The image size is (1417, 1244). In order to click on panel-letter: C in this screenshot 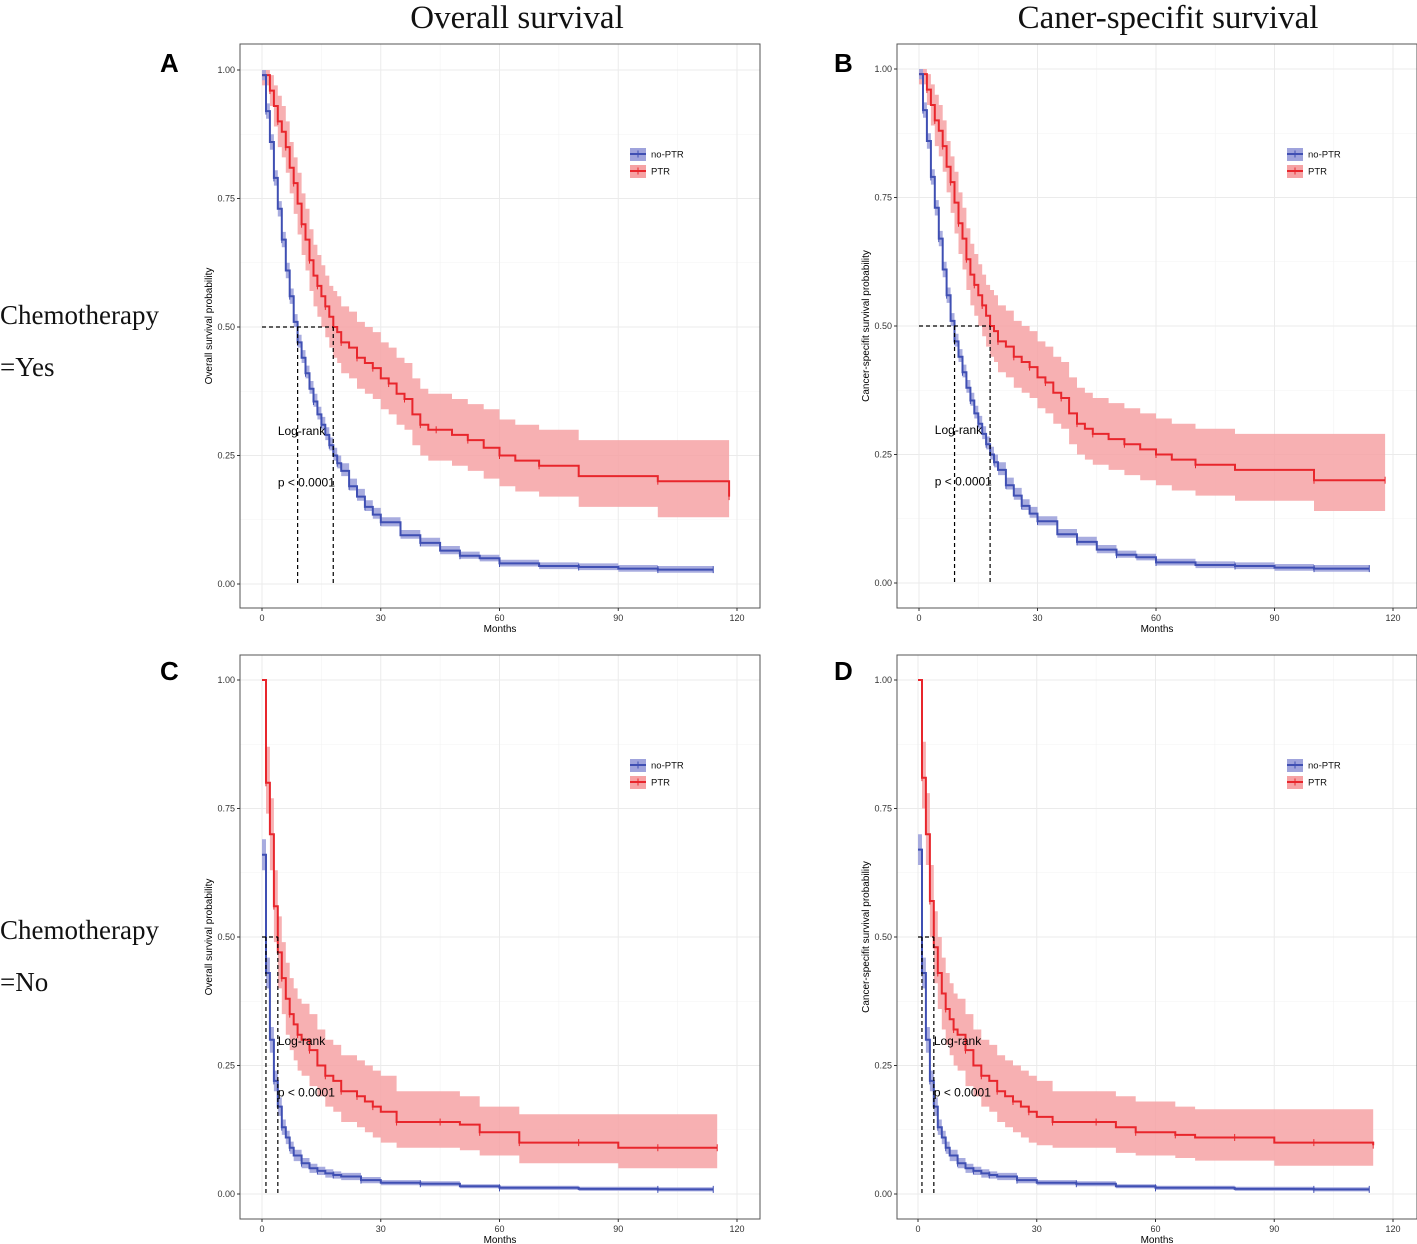, I will do `click(169, 671)`.